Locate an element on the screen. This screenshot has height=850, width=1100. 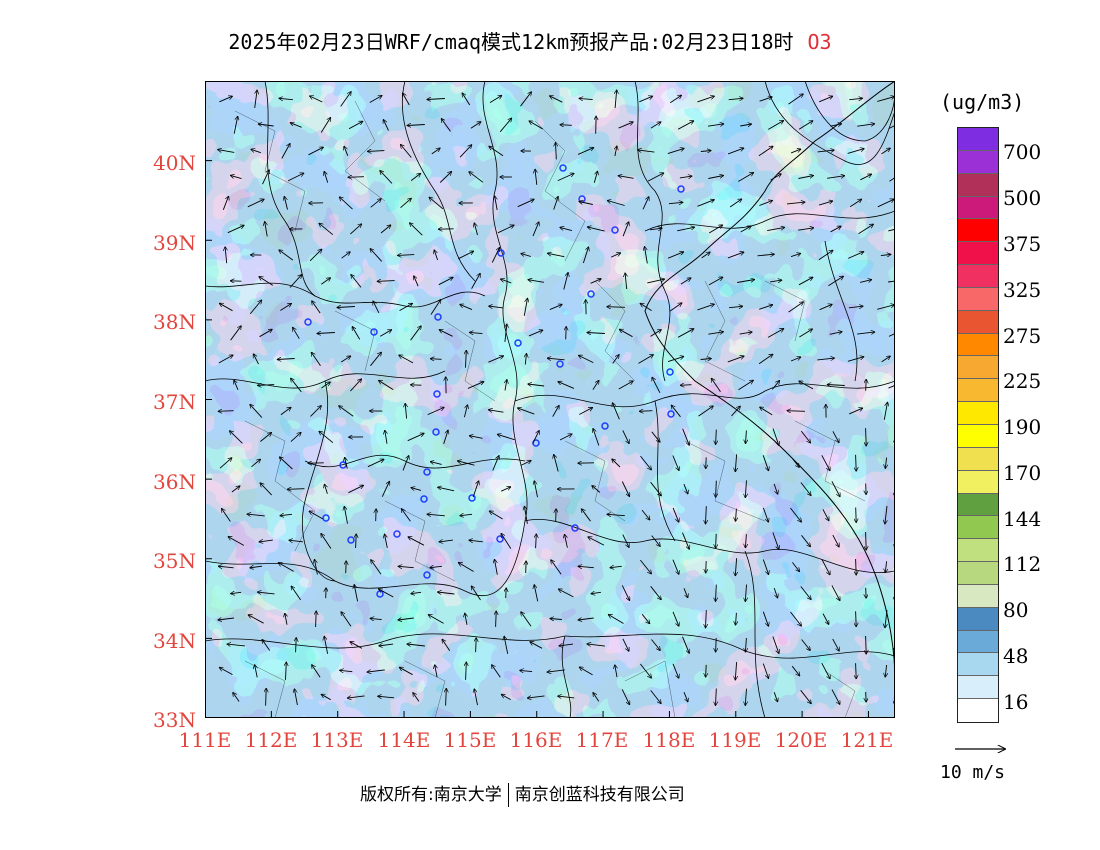
lon-label-120e: 120E is located at coordinates (801, 740).